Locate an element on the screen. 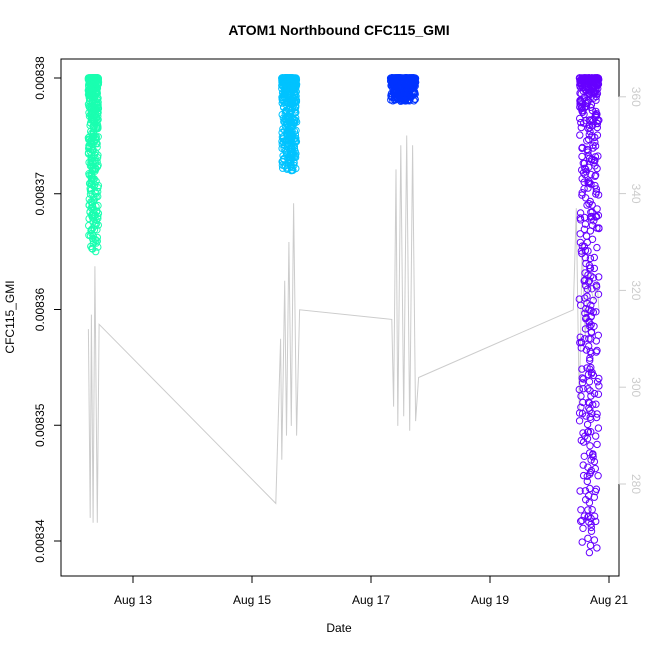 This screenshot has width=650, height=650. x-axis: Aug 13 Aug 15 Aug 17 Aug 19 Aug 21 is located at coordinates (371, 591).